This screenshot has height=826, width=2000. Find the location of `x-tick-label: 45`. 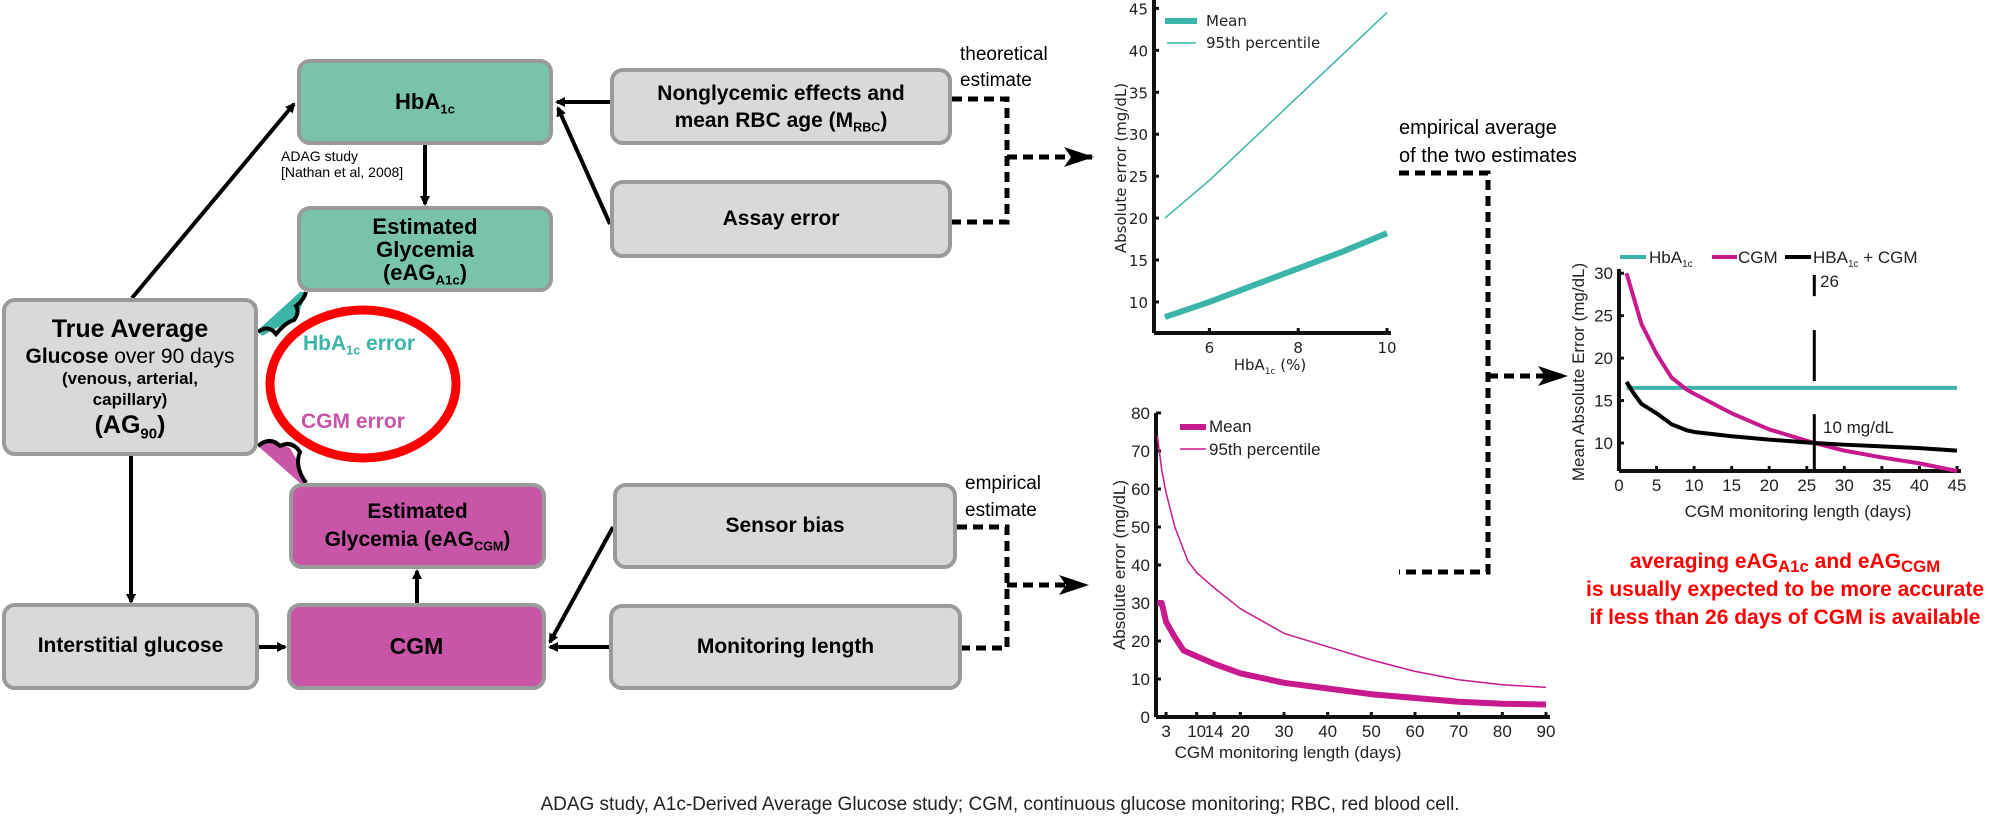

x-tick-label: 45 is located at coordinates (1957, 485).